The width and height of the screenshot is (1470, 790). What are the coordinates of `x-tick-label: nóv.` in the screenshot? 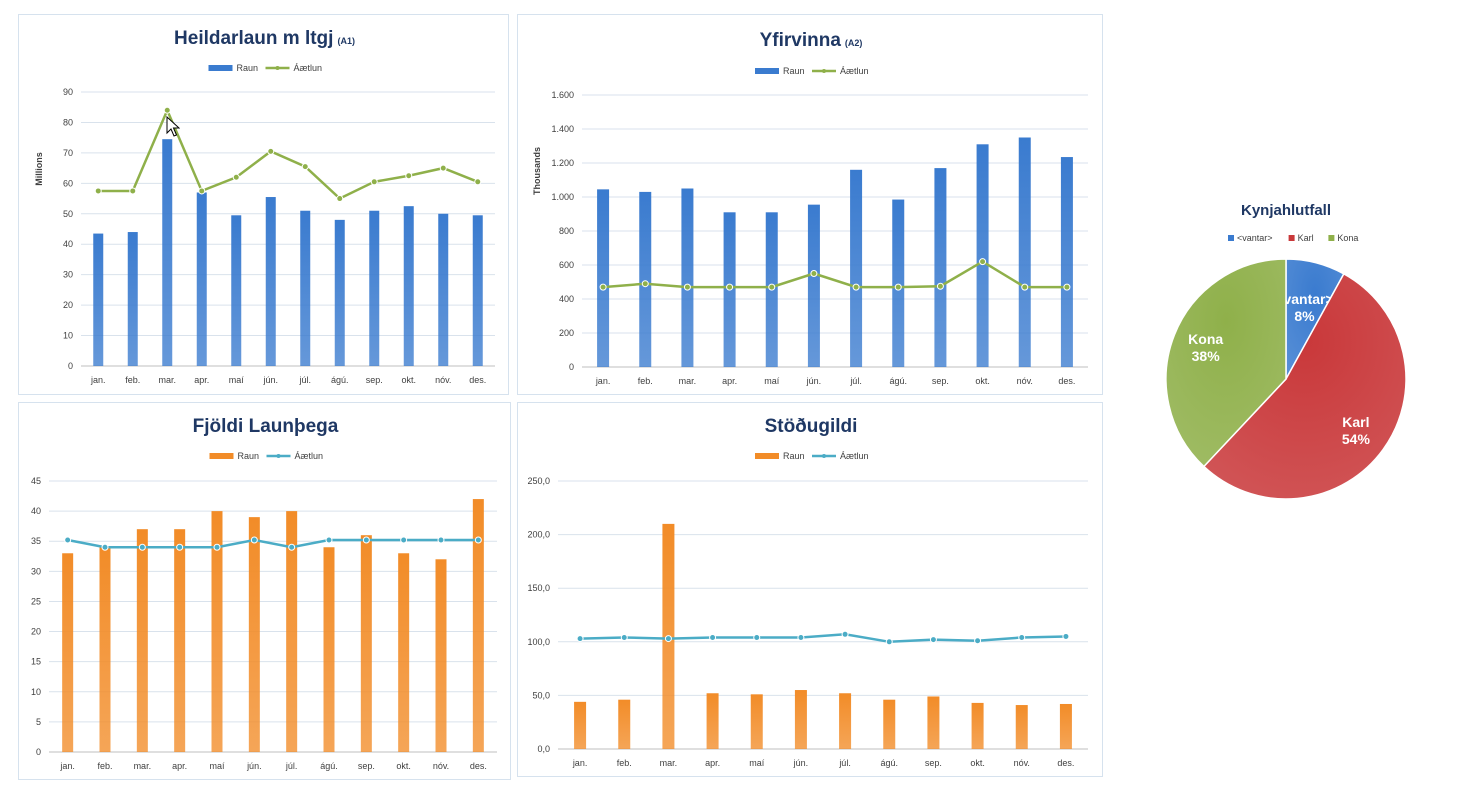 It's located at (1022, 763).